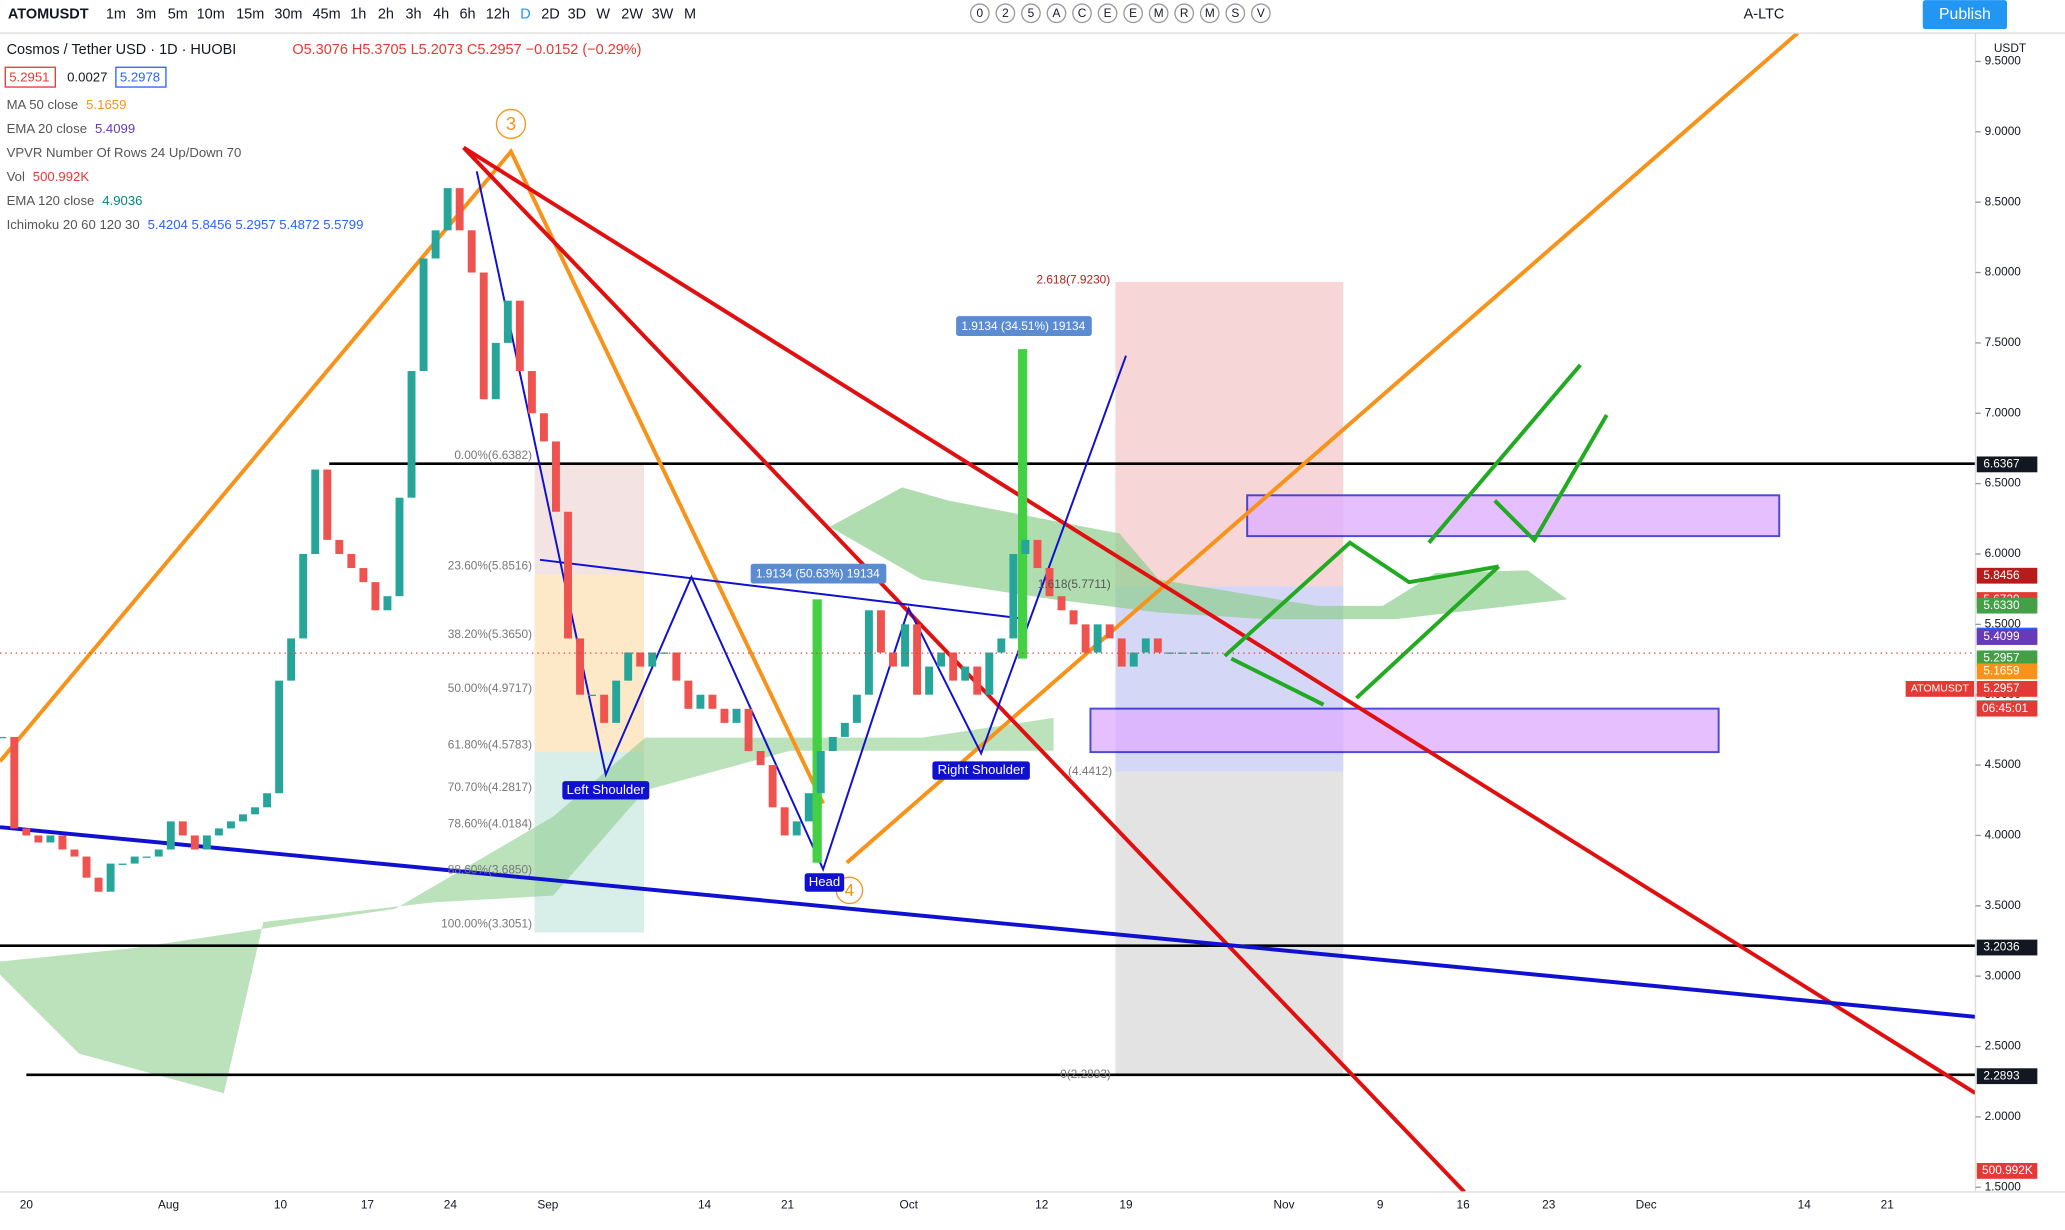 This screenshot has width=2065, height=1230. Describe the element at coordinates (61, 176) in the screenshot. I see `study-values: 500.992K` at that location.